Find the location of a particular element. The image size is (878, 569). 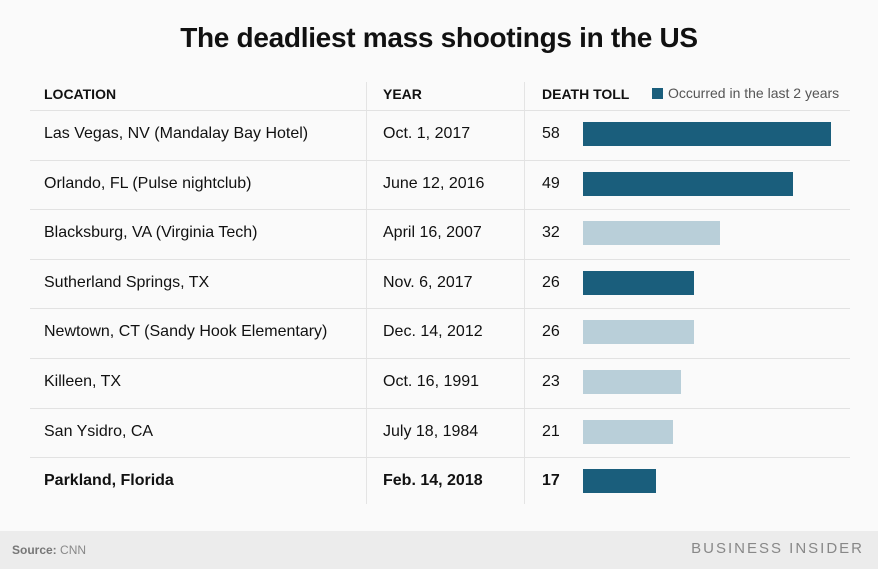

location-cell: Killeen, TX is located at coordinates (83, 381).